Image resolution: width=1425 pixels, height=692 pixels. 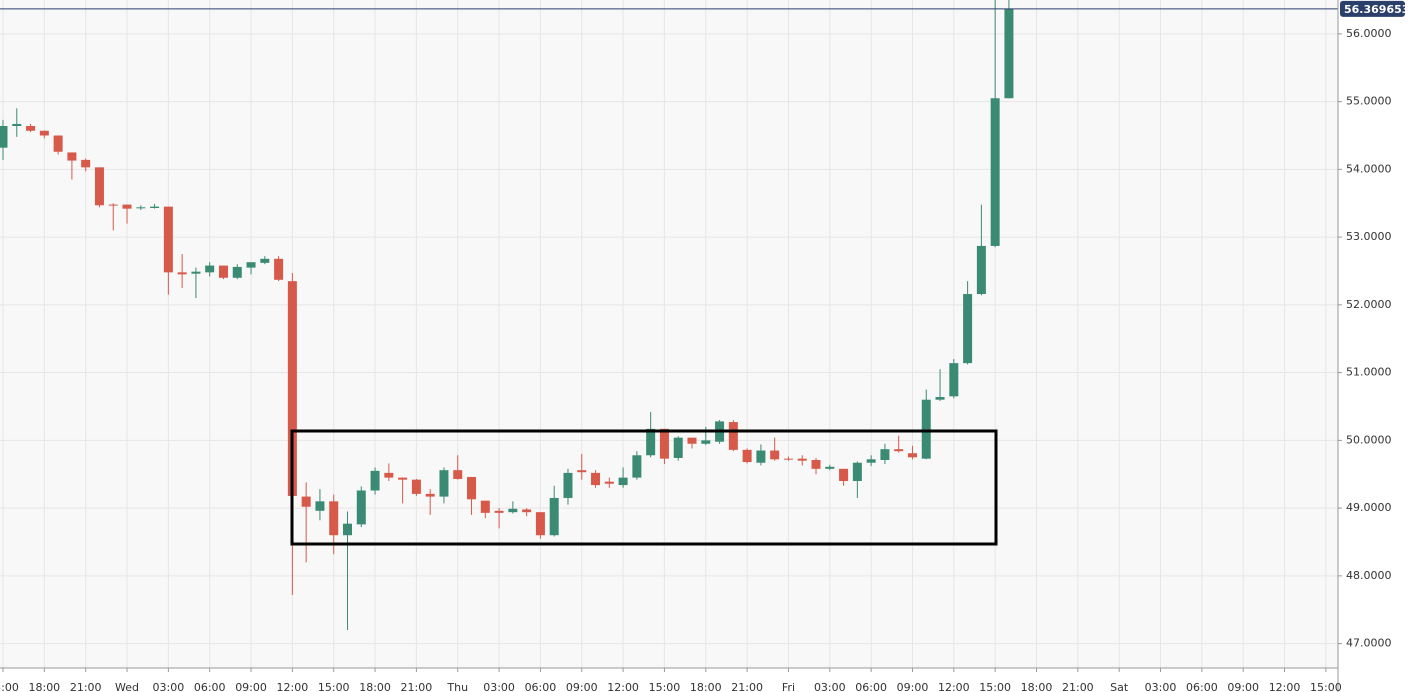 I want to click on time-axis-bg, so click(x=669, y=680).